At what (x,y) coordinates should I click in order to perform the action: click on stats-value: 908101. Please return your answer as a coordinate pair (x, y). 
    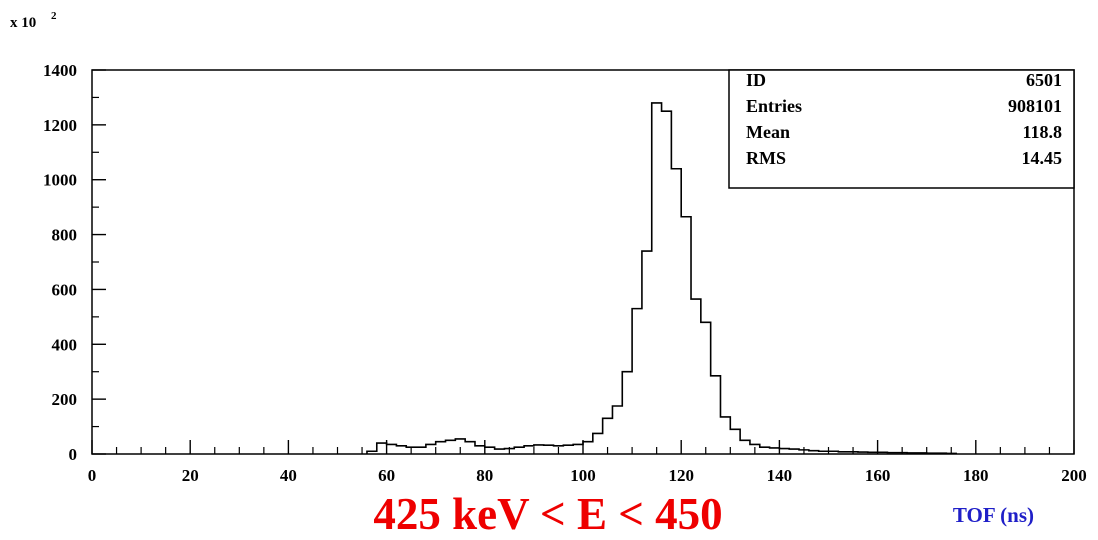
    Looking at the image, I should click on (1035, 106).